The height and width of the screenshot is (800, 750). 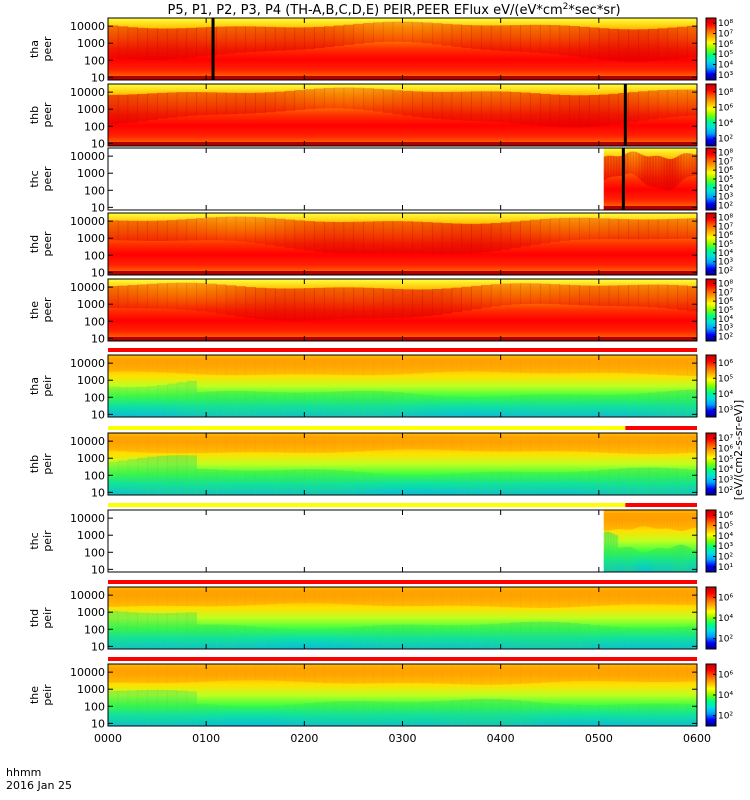 I want to click on panel-label-product: peir, so click(x=47, y=464).